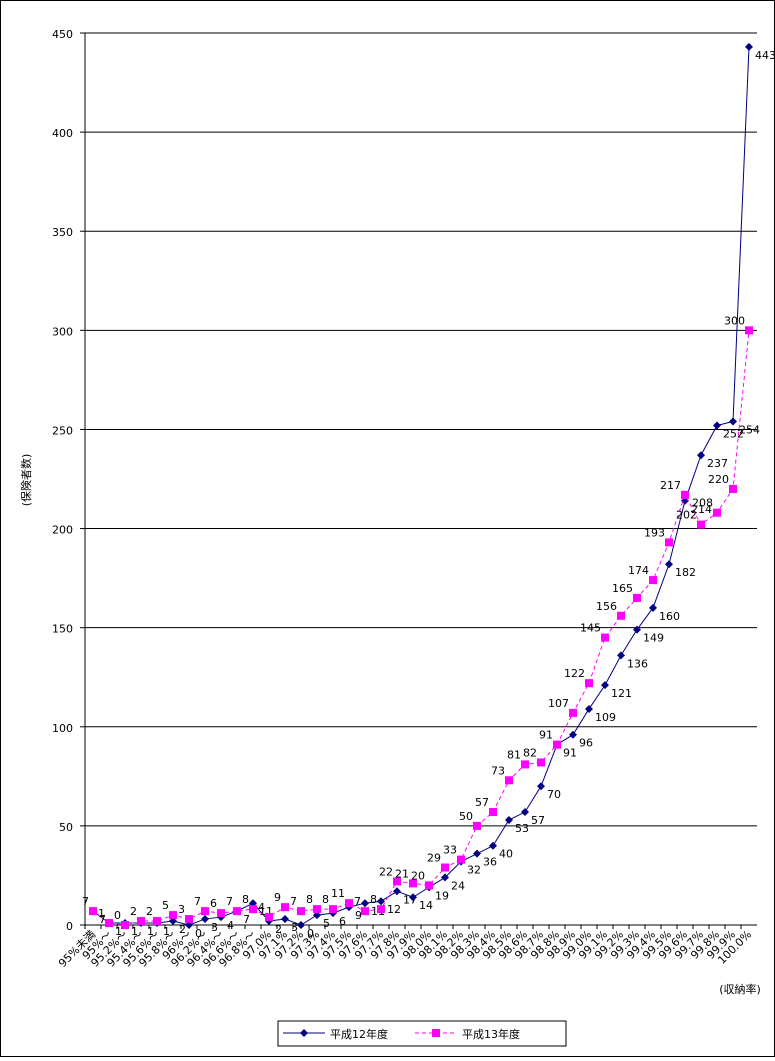  Describe the element at coordinates (506, 854) in the screenshot. I see `data-label: 40` at that location.